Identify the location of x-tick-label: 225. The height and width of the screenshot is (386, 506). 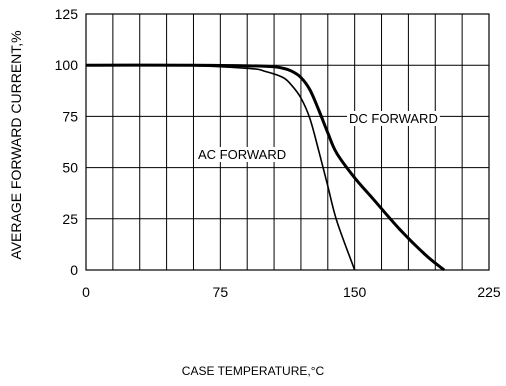
(489, 292).